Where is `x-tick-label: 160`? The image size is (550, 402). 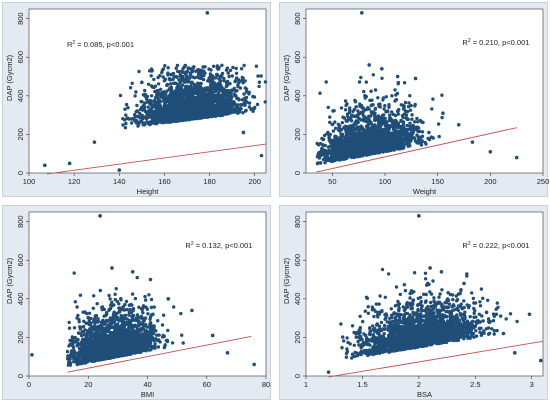
x-tick-label: 160 is located at coordinates (164, 181).